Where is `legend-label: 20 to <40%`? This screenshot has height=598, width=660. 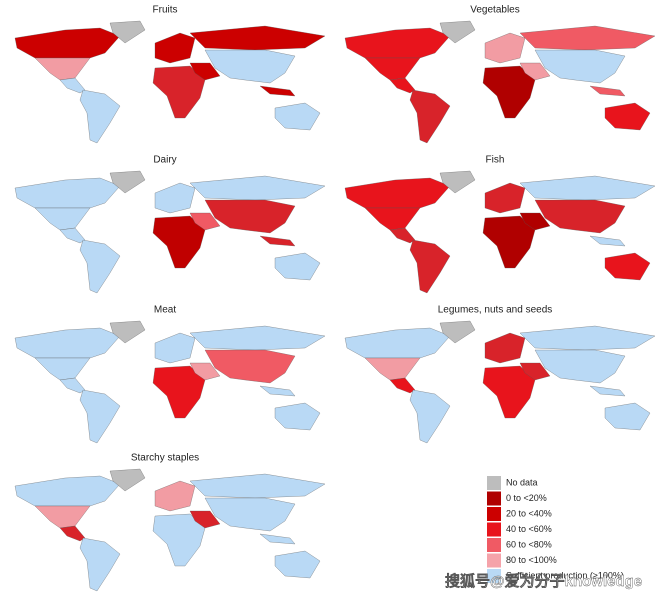 legend-label: 20 to <40% is located at coordinates (529, 513).